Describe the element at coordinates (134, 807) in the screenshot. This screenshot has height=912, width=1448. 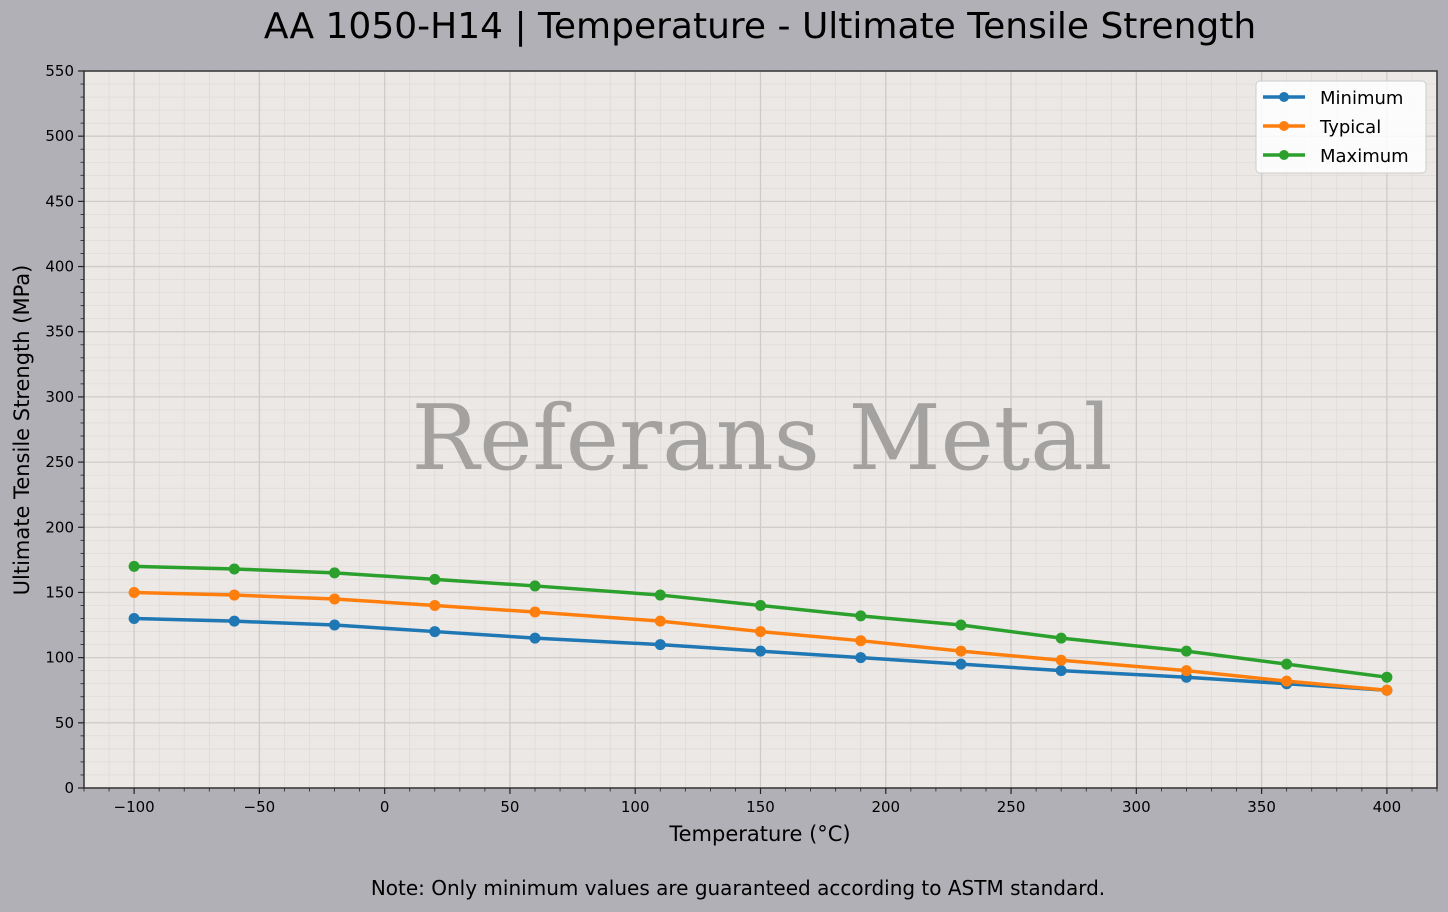
I see `x-tick-label: −100` at that location.